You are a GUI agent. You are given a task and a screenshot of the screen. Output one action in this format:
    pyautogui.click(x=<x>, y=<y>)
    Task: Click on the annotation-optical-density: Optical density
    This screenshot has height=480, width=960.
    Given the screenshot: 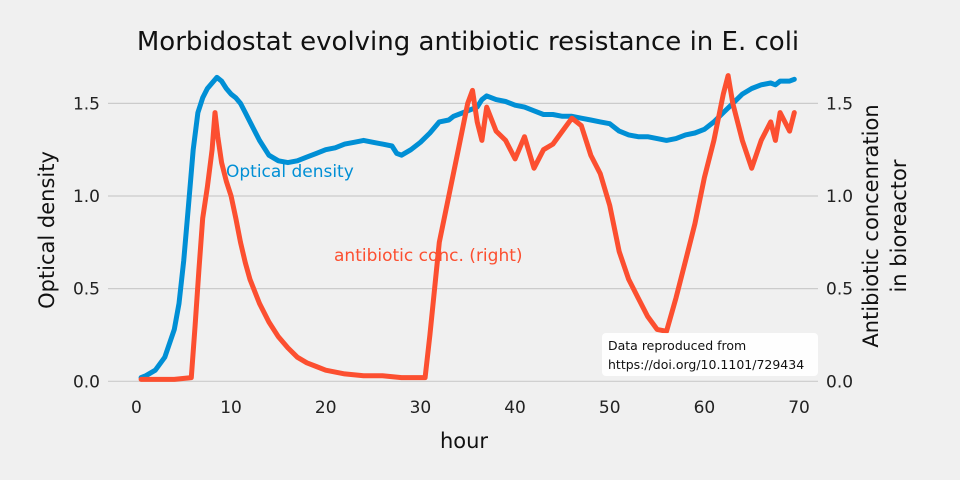 What is the action you would take?
    pyautogui.click(x=290, y=172)
    